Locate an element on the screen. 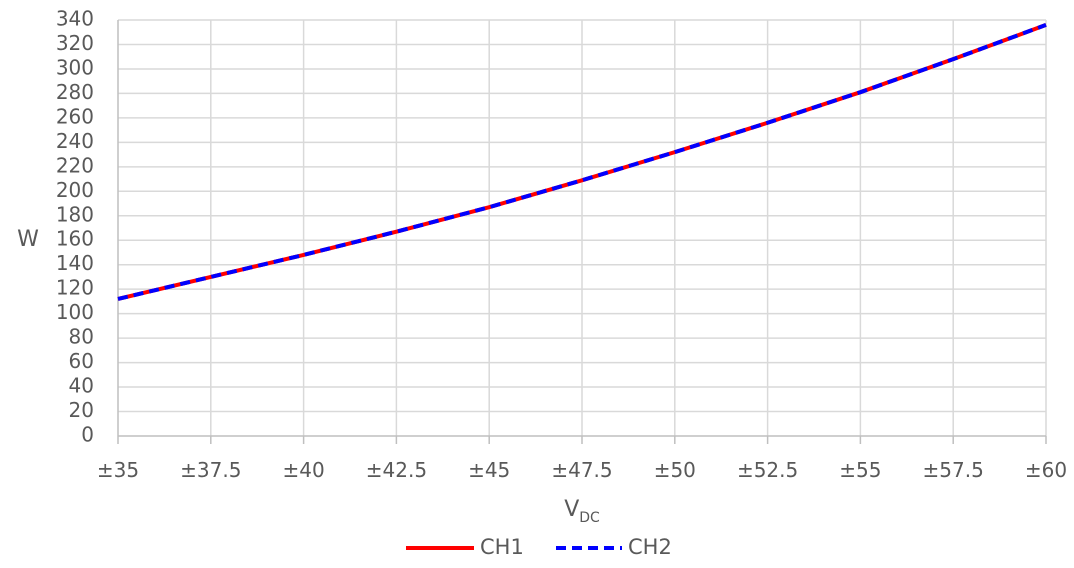 The image size is (1074, 568). y-tick-label: 160 is located at coordinates (75, 239).